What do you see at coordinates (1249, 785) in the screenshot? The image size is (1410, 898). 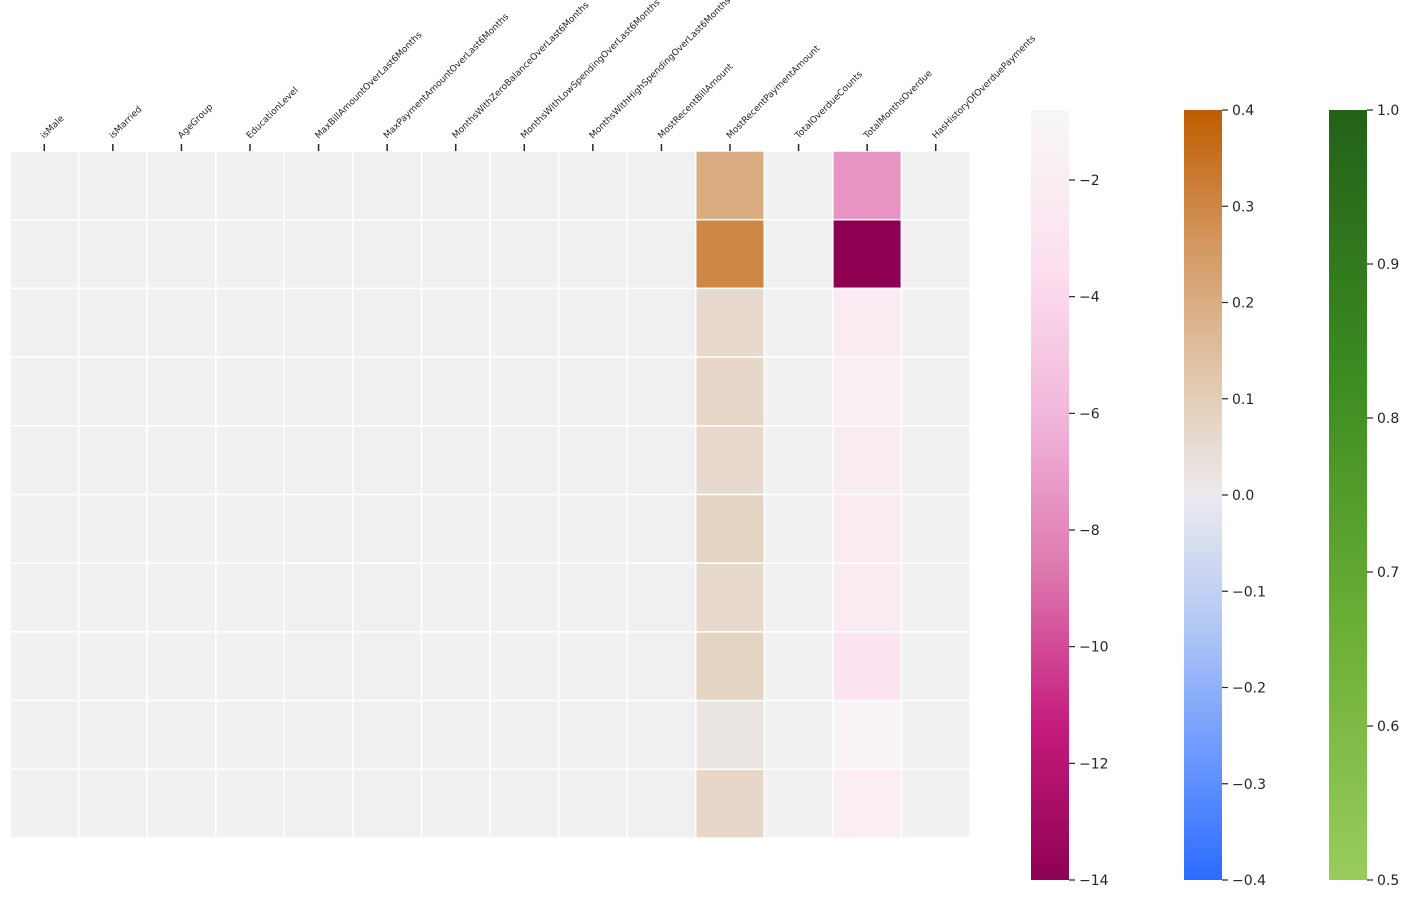 I see `colorbar-tick-label: −0.3` at bounding box center [1249, 785].